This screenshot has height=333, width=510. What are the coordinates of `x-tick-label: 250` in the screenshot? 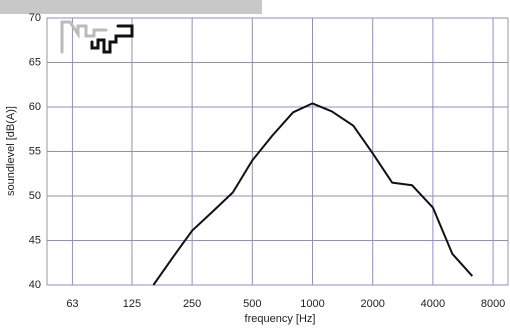 It's located at (192, 304).